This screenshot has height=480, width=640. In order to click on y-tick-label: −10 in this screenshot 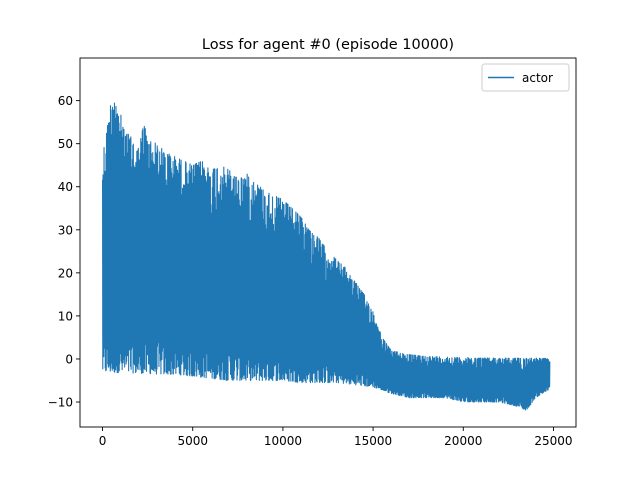, I will do `click(60, 403)`.